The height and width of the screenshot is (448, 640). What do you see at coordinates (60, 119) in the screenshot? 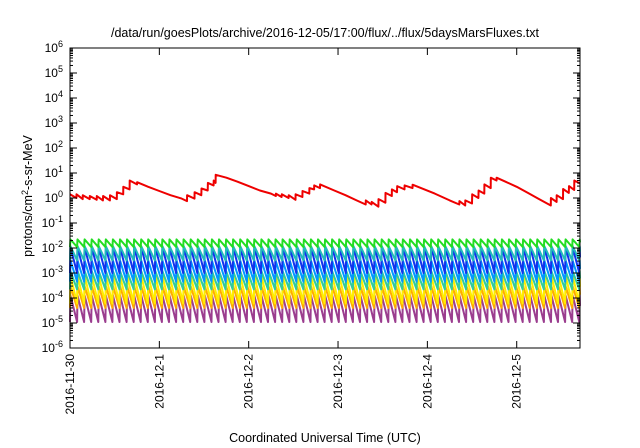
I see `y-tick-label-exp: 3` at bounding box center [60, 119].